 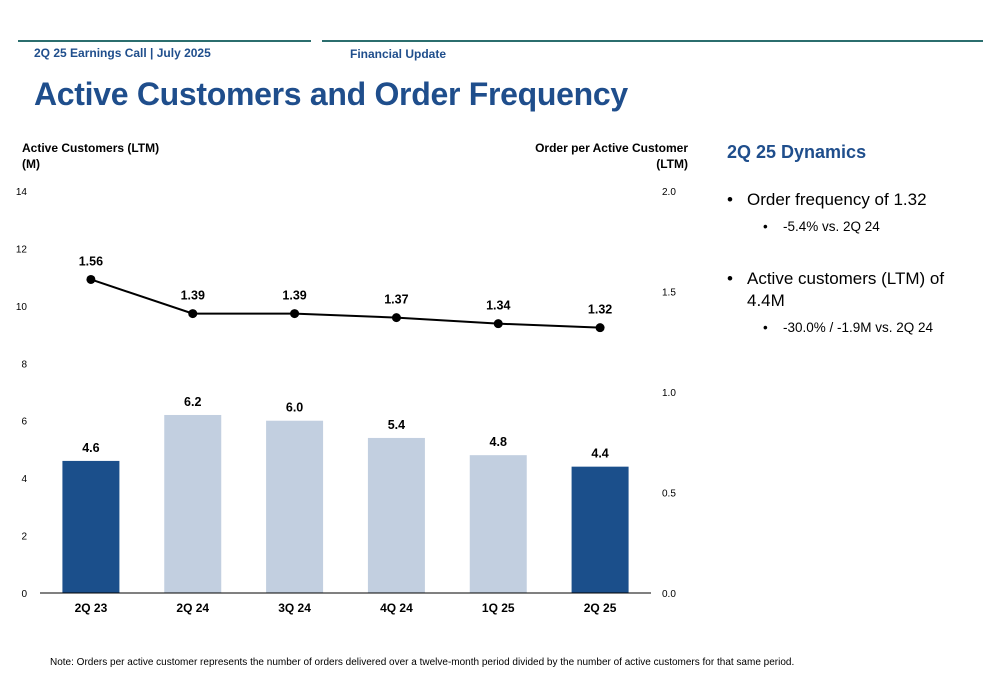 What do you see at coordinates (24, 594) in the screenshot?
I see `left-axis-tick-label: 0` at bounding box center [24, 594].